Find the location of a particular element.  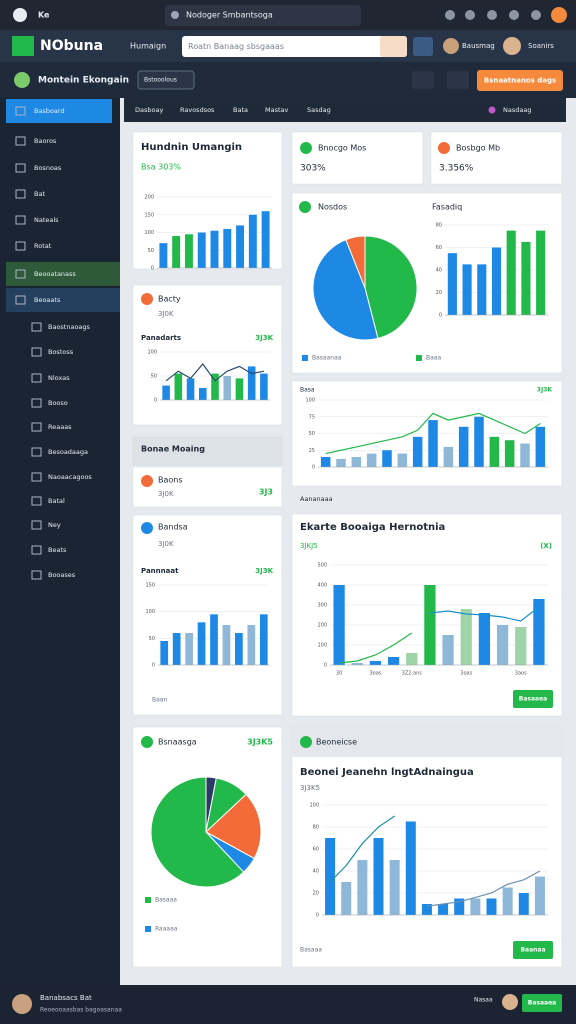

nav-item: Besoadaaga is located at coordinates (68, 452).